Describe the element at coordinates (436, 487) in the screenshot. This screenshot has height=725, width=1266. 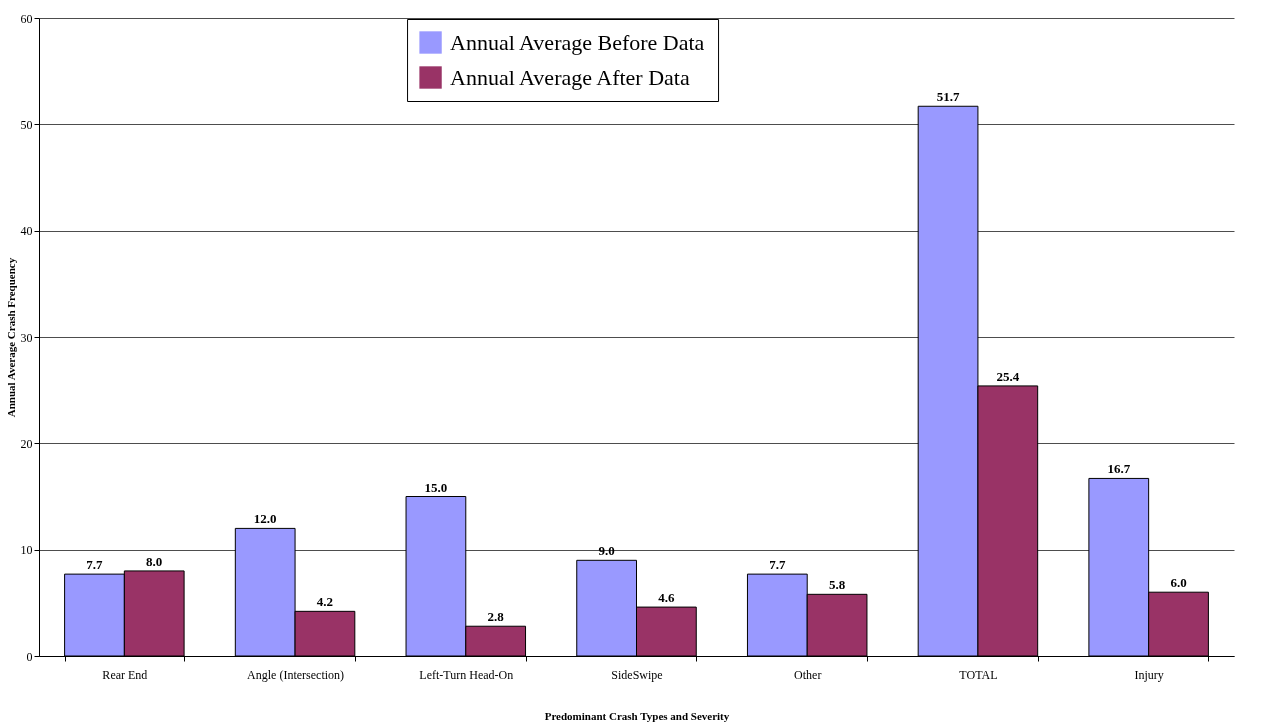
I see `data-label: 15.0` at that location.